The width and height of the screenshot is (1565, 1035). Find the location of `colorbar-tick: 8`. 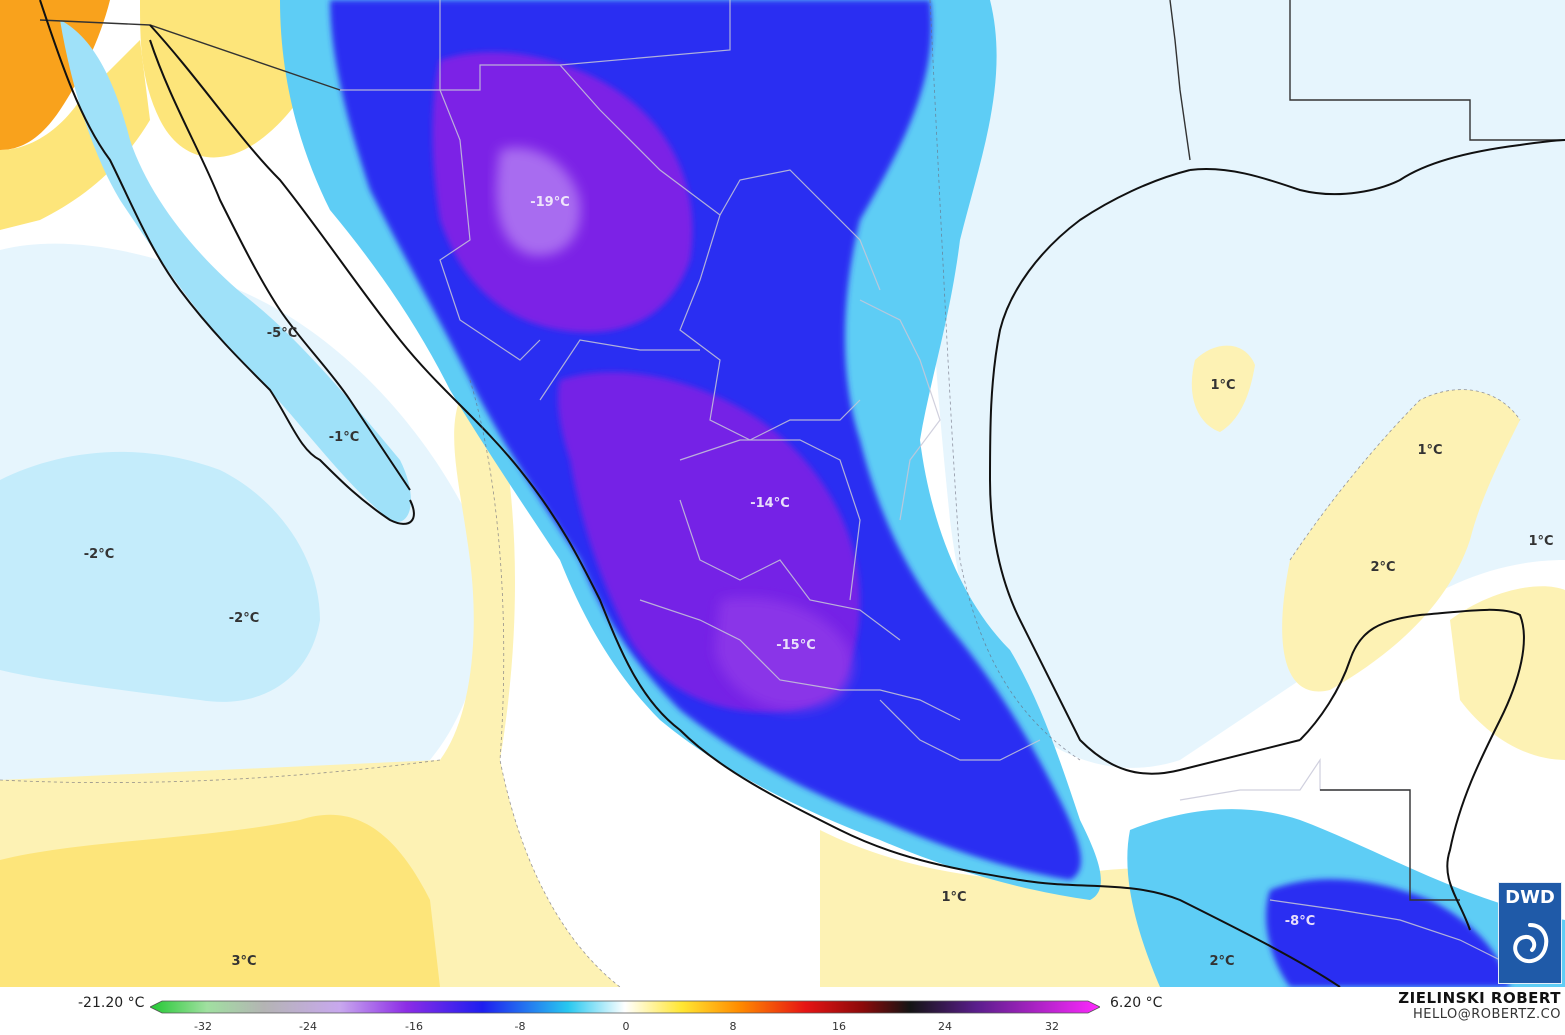

colorbar-tick: 8 is located at coordinates (733, 1026).